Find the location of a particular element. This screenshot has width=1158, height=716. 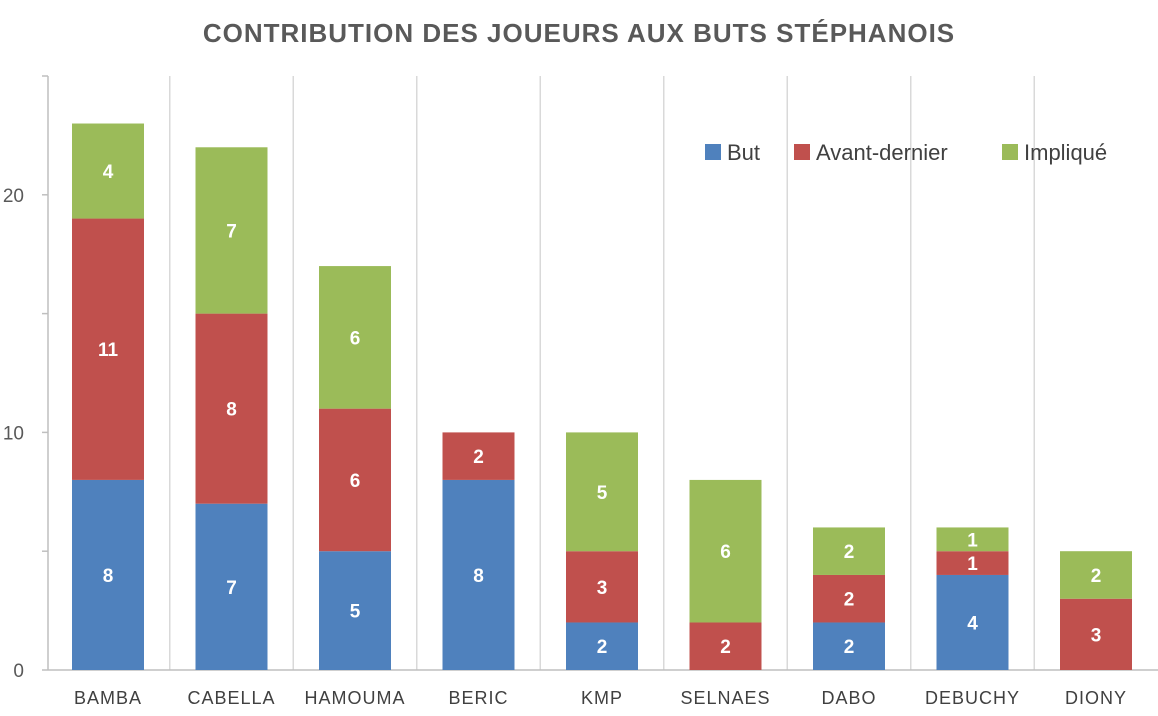

legend: But Avant-dernier Impliqué is located at coordinates (906, 152).